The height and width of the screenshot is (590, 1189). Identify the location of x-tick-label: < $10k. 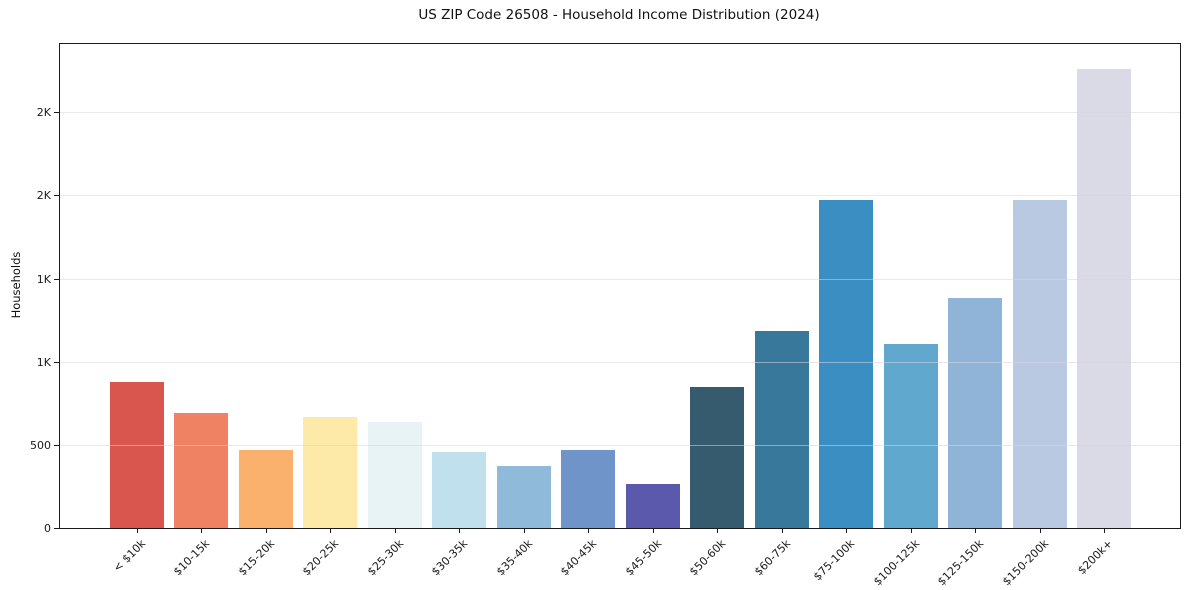
(129, 556).